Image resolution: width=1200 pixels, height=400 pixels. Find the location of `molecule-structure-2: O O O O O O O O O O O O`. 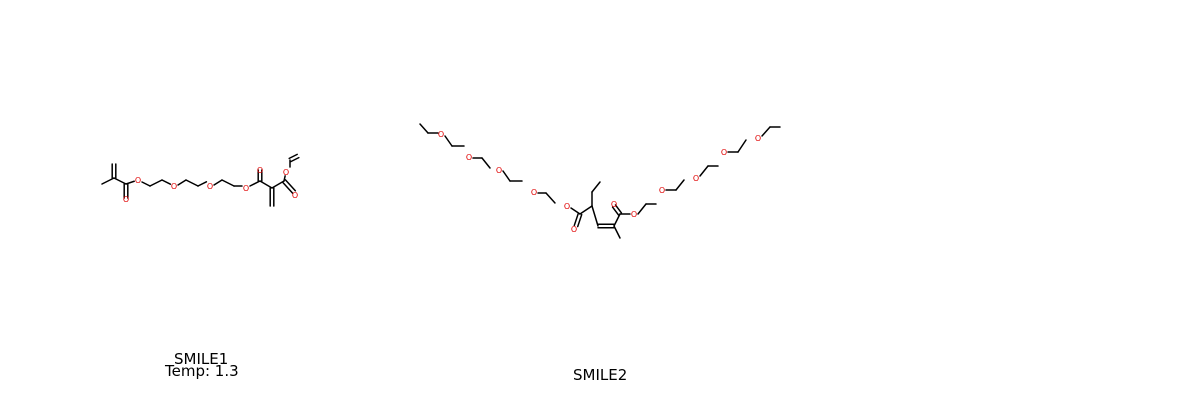

molecule-structure-2: O O O O O O O O O O O O is located at coordinates (600, 181).